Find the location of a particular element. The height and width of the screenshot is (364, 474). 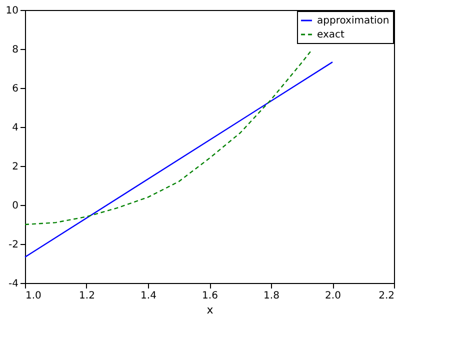

y-tick-label: 0 is located at coordinates (15, 206).